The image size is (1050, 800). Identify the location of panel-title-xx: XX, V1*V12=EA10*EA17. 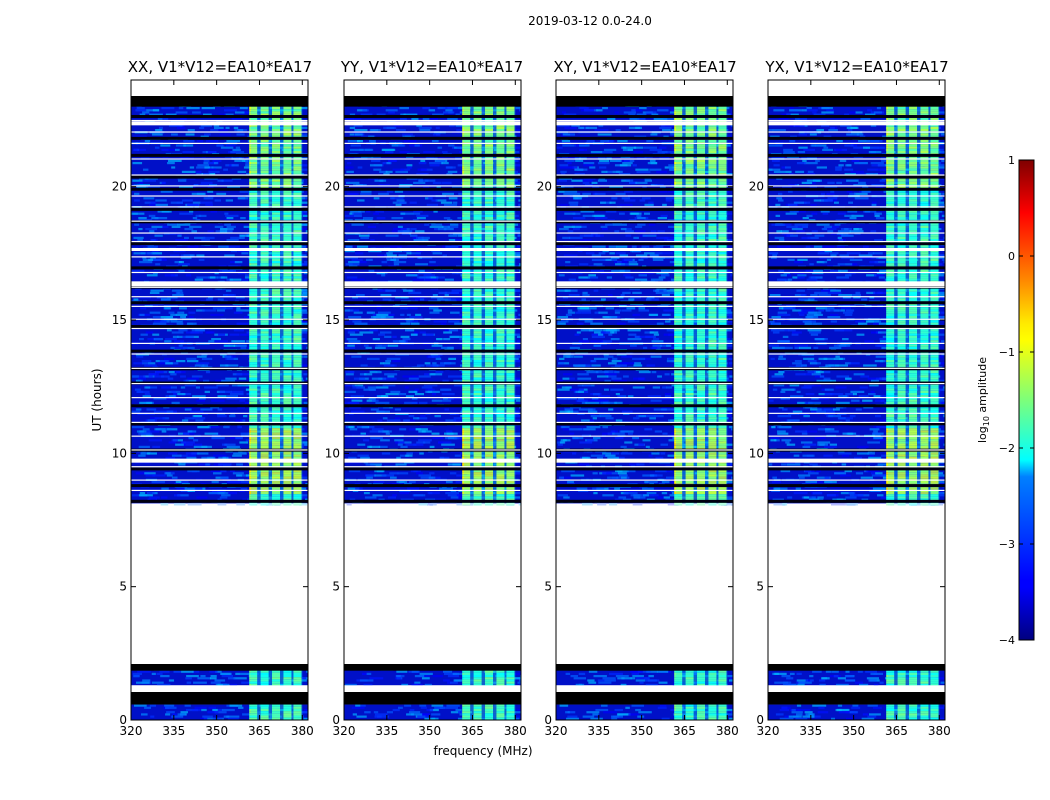
(220, 67).